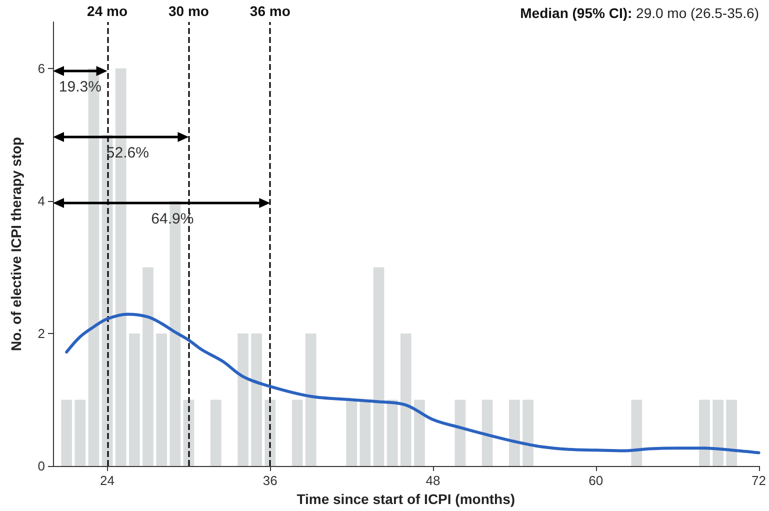 This screenshot has height=511, width=769. I want to click on text: Median (95% CI): 29.0 mo (26.5-35.6), so click(640, 13).